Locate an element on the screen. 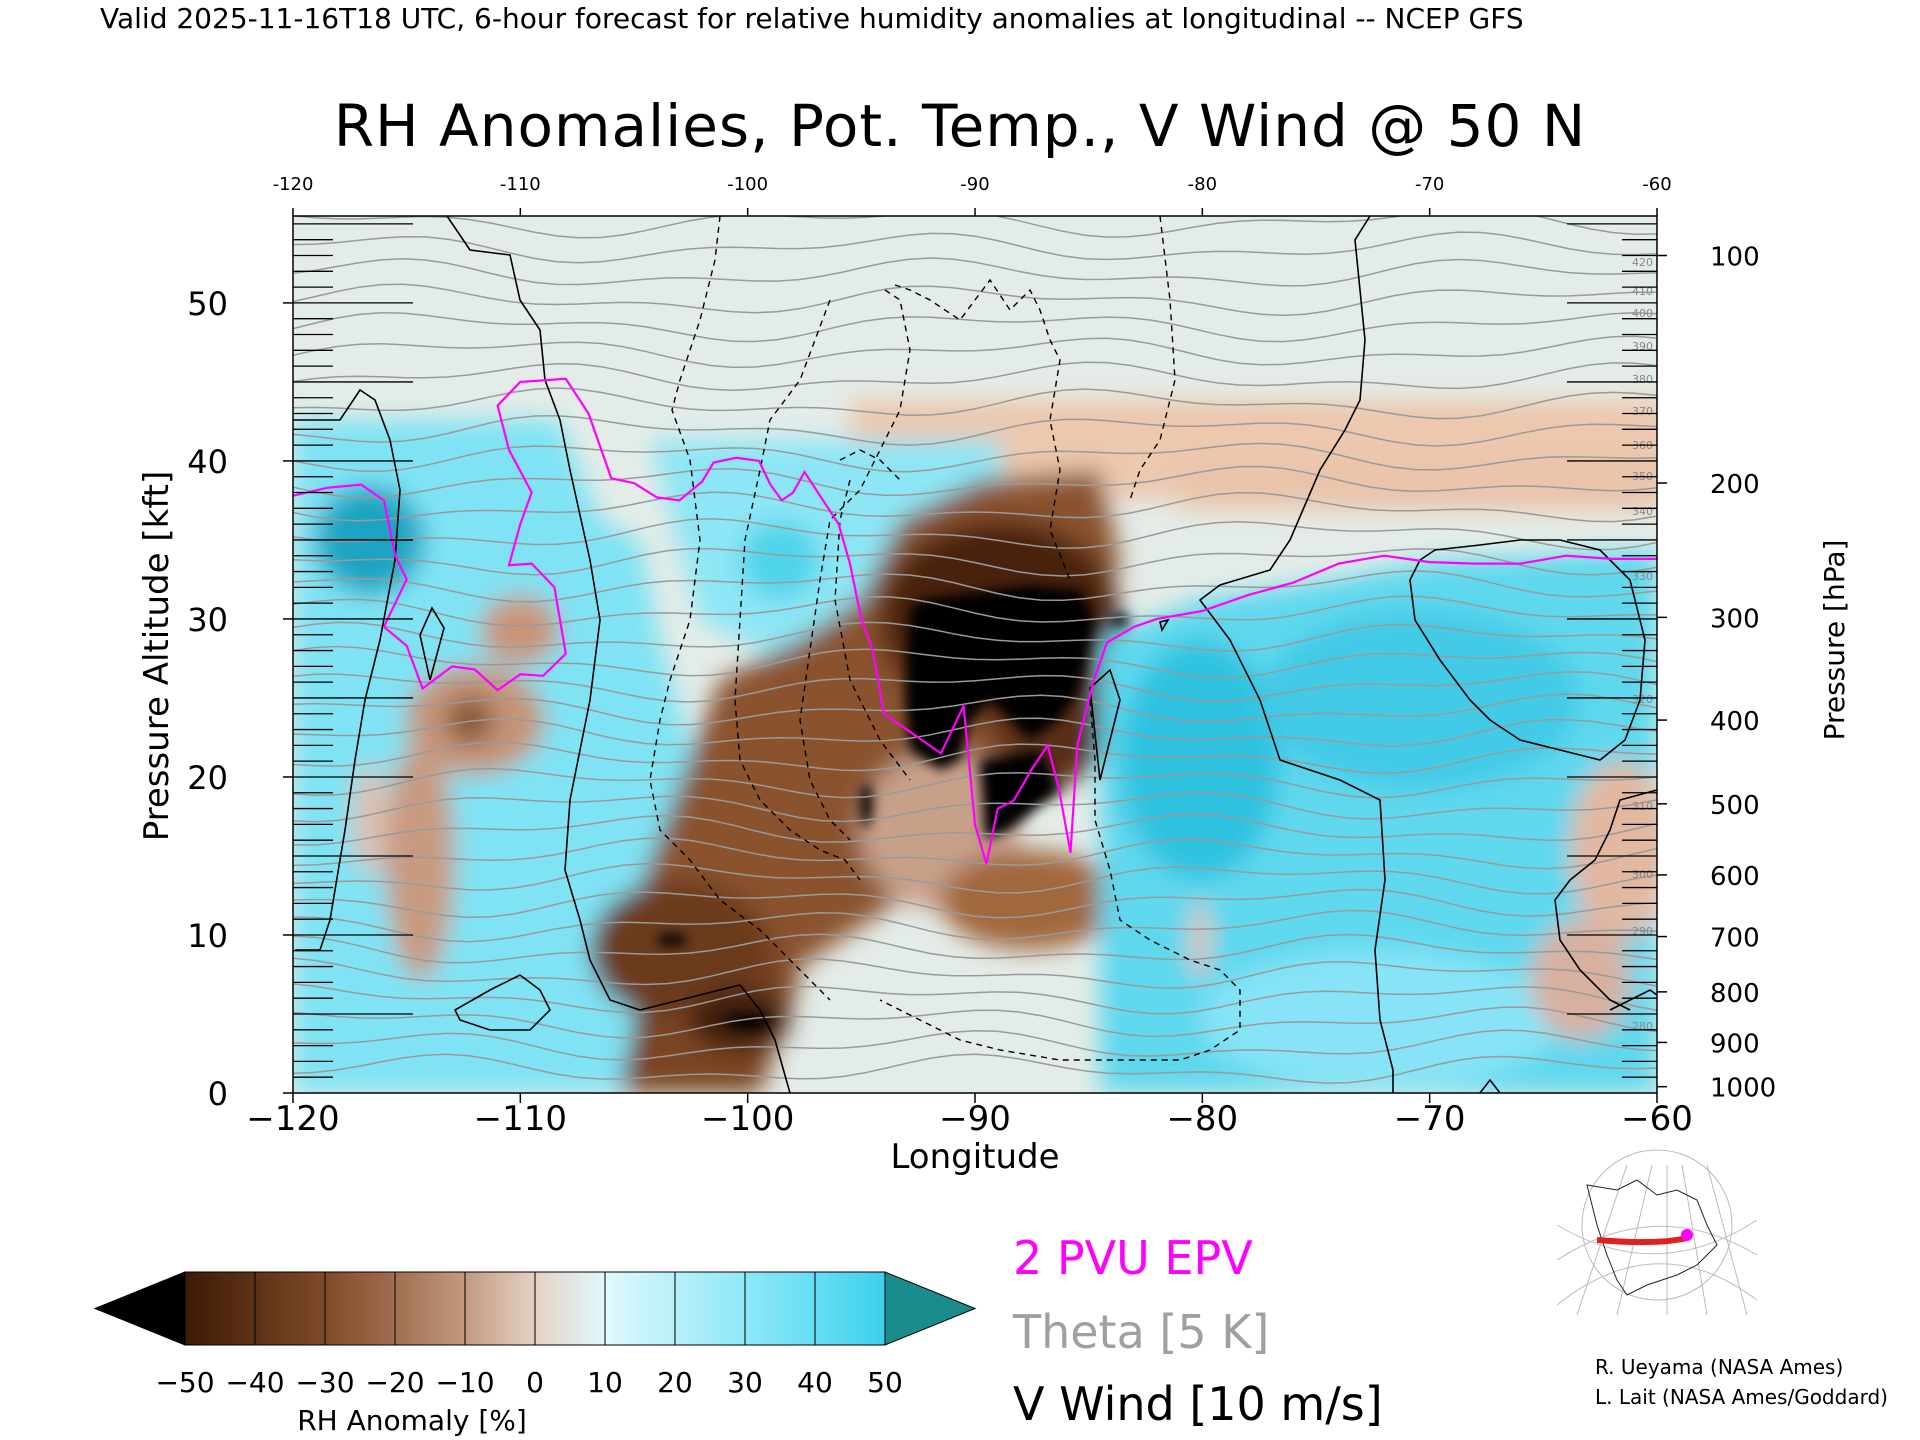 This screenshot has height=1440, width=1920. theta-label: 280 is located at coordinates (1642, 1026).